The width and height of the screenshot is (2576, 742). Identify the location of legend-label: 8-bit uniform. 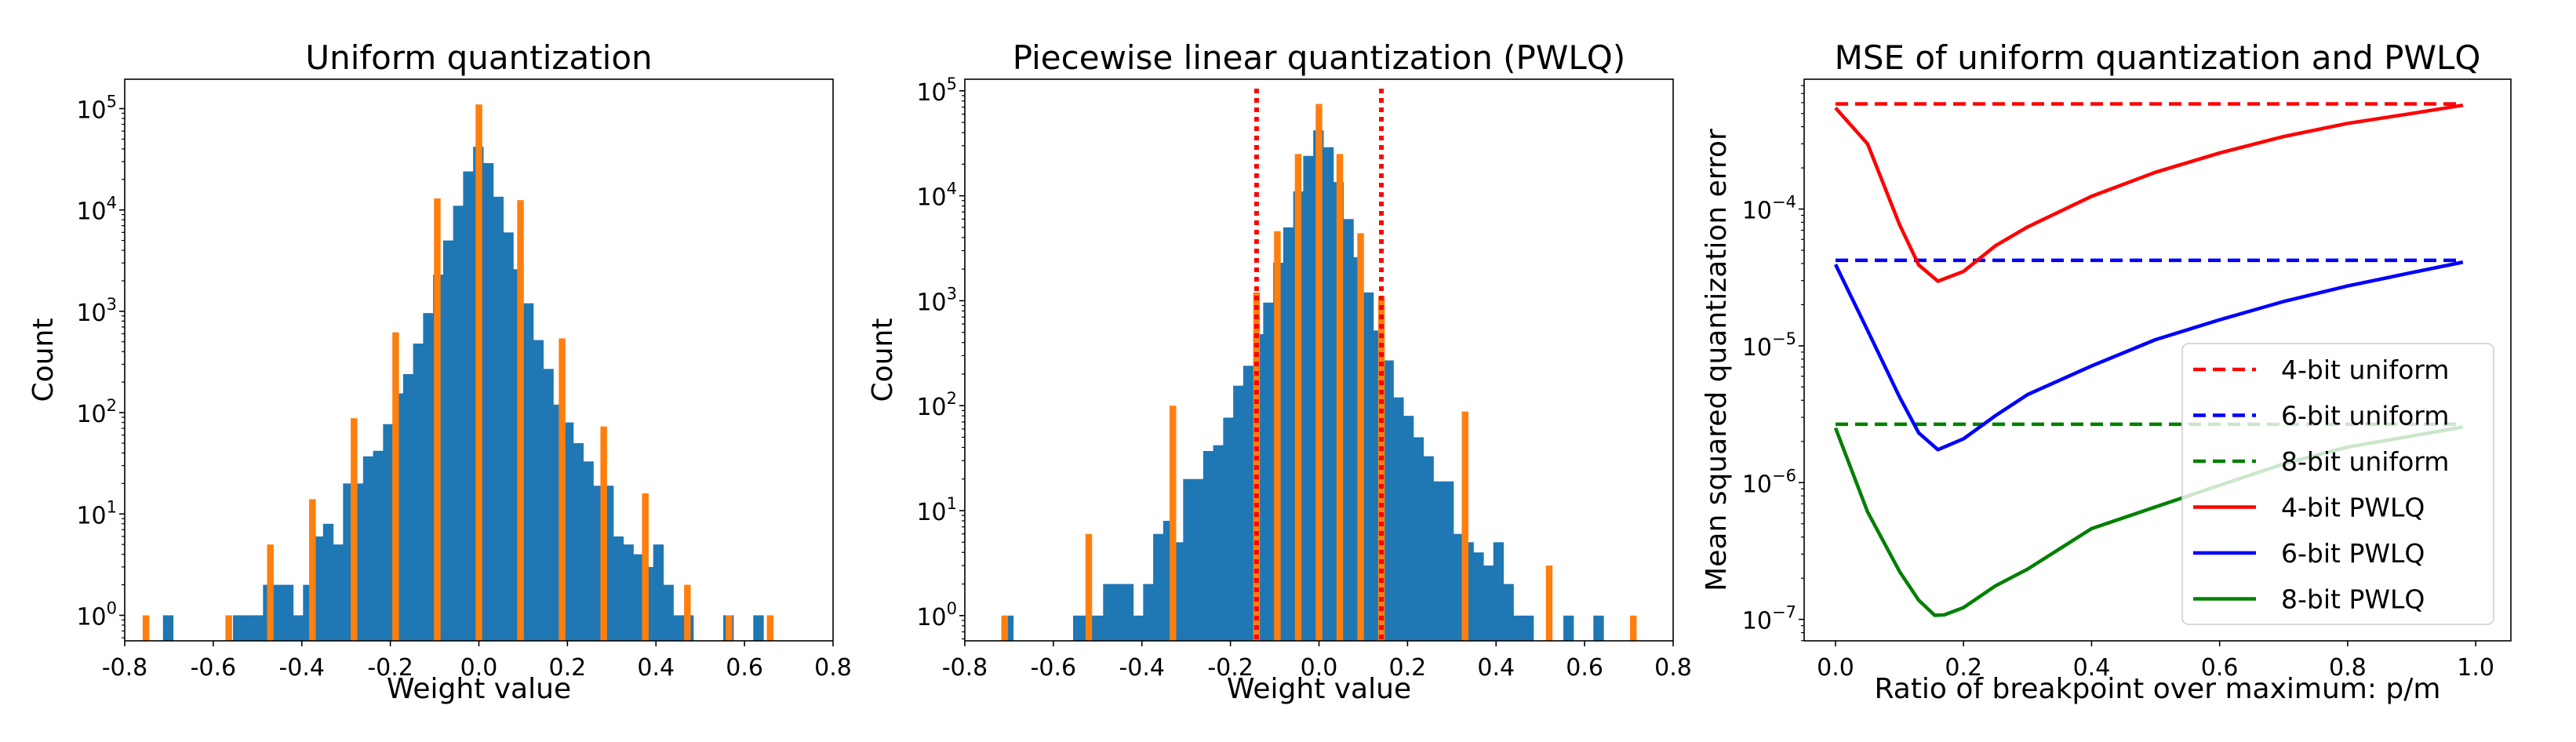
(2365, 461).